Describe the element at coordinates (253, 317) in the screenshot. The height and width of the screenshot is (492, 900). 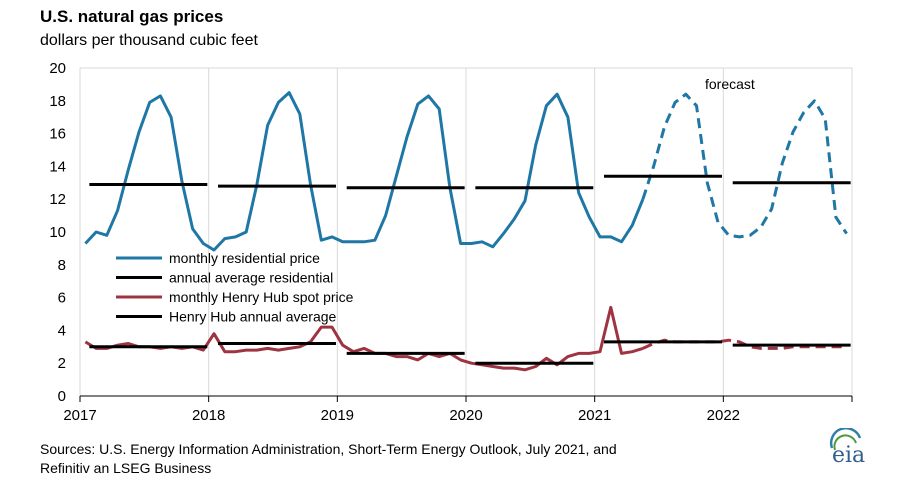
I see `legend-henry-hub-annual-label: Henry Hub annual average` at that location.